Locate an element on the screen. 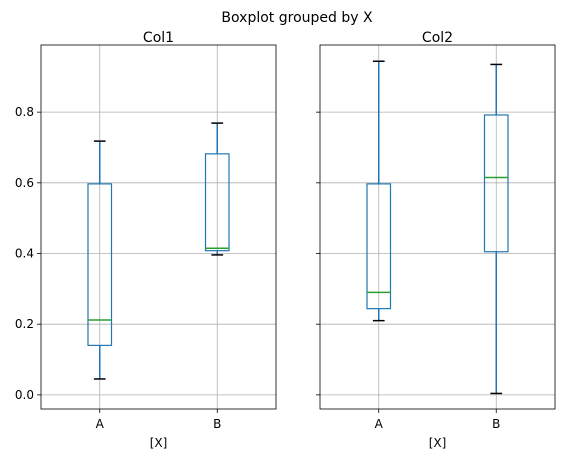  subplot-title: Col2 is located at coordinates (437, 38).